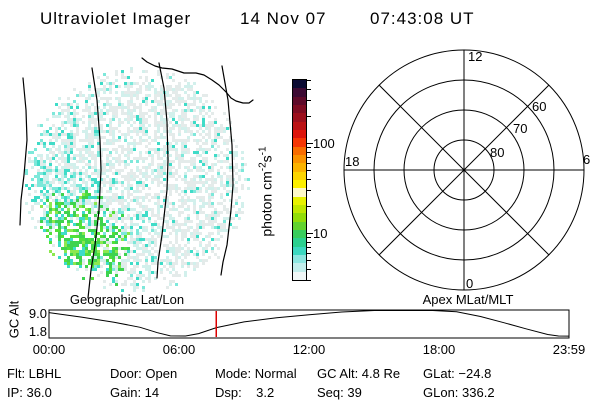  I want to click on orbit-altitude-chart: 9.0 1.8 00:00 06:00 12:00 18:00 23:59, so click(307, 331).